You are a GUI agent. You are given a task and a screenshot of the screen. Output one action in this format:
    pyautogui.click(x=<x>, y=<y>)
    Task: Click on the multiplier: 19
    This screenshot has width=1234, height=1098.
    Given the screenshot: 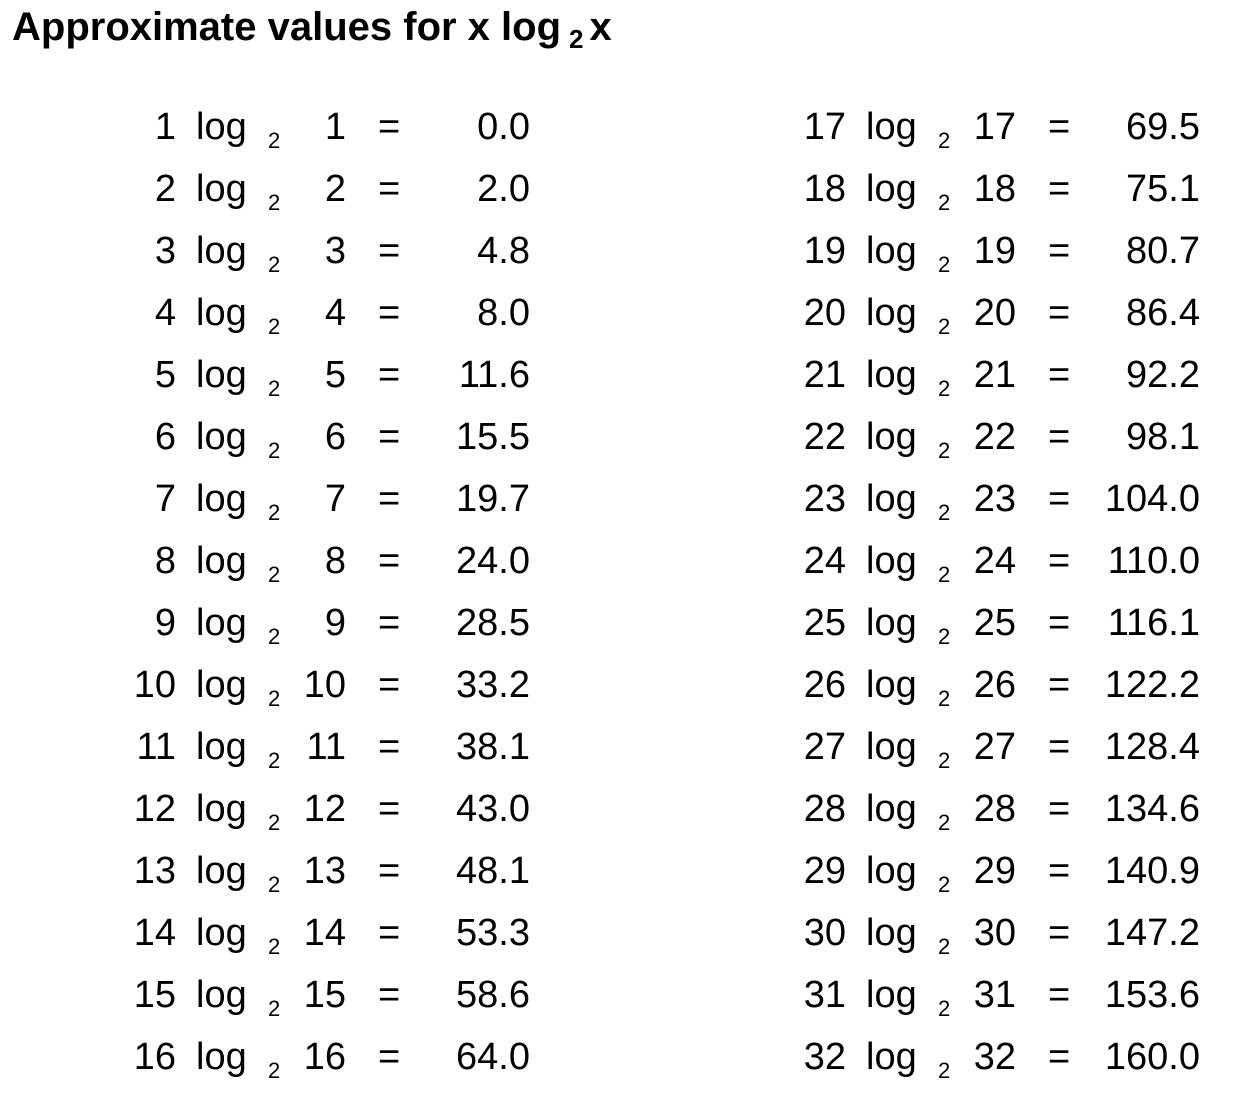 What is the action you would take?
    pyautogui.click(x=824, y=251)
    